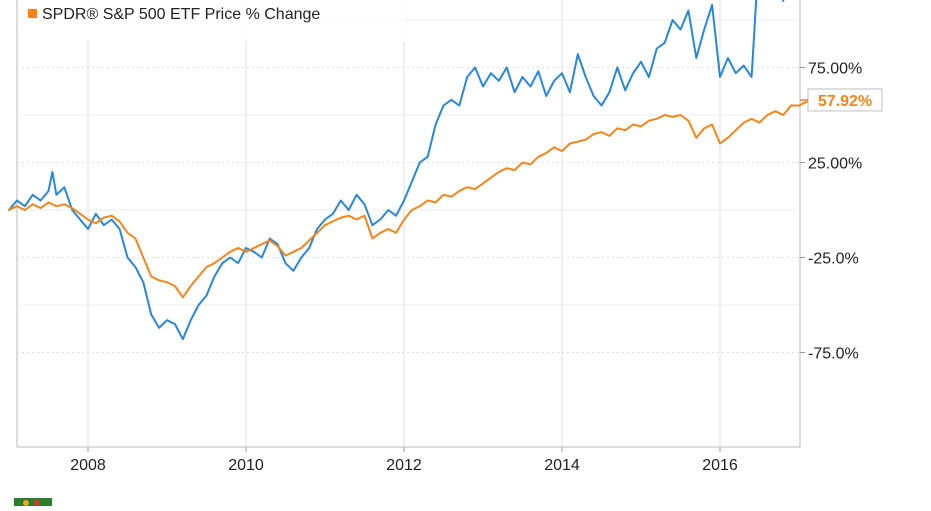  I want to click on legend-box, so click(212, 20).